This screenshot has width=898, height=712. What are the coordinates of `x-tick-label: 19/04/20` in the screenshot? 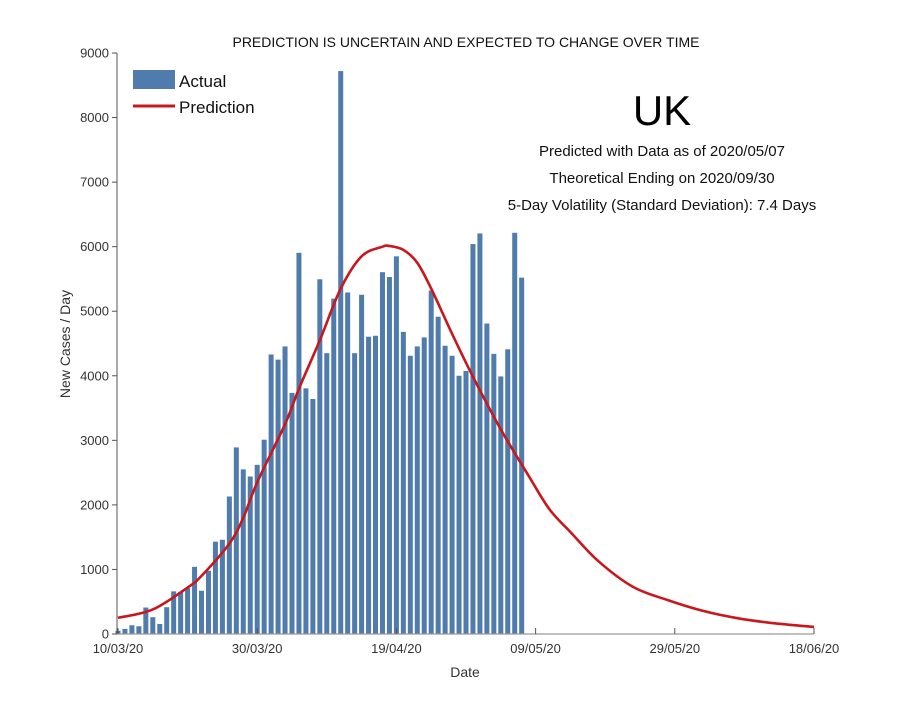 It's located at (396, 648).